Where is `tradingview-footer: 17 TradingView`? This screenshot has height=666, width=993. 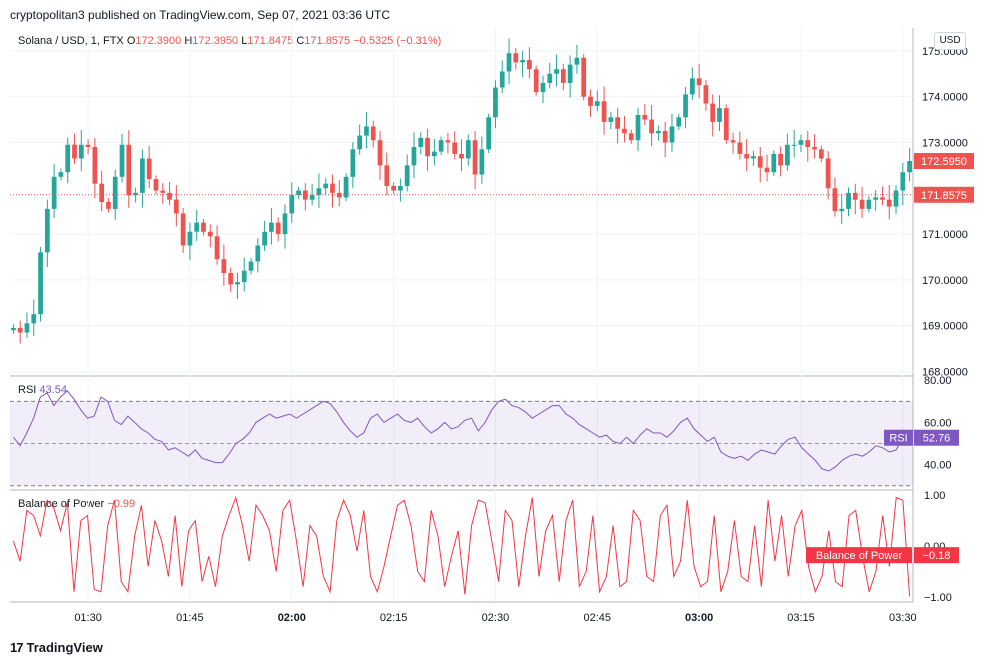
tradingview-footer: 17 TradingView is located at coordinates (56, 647).